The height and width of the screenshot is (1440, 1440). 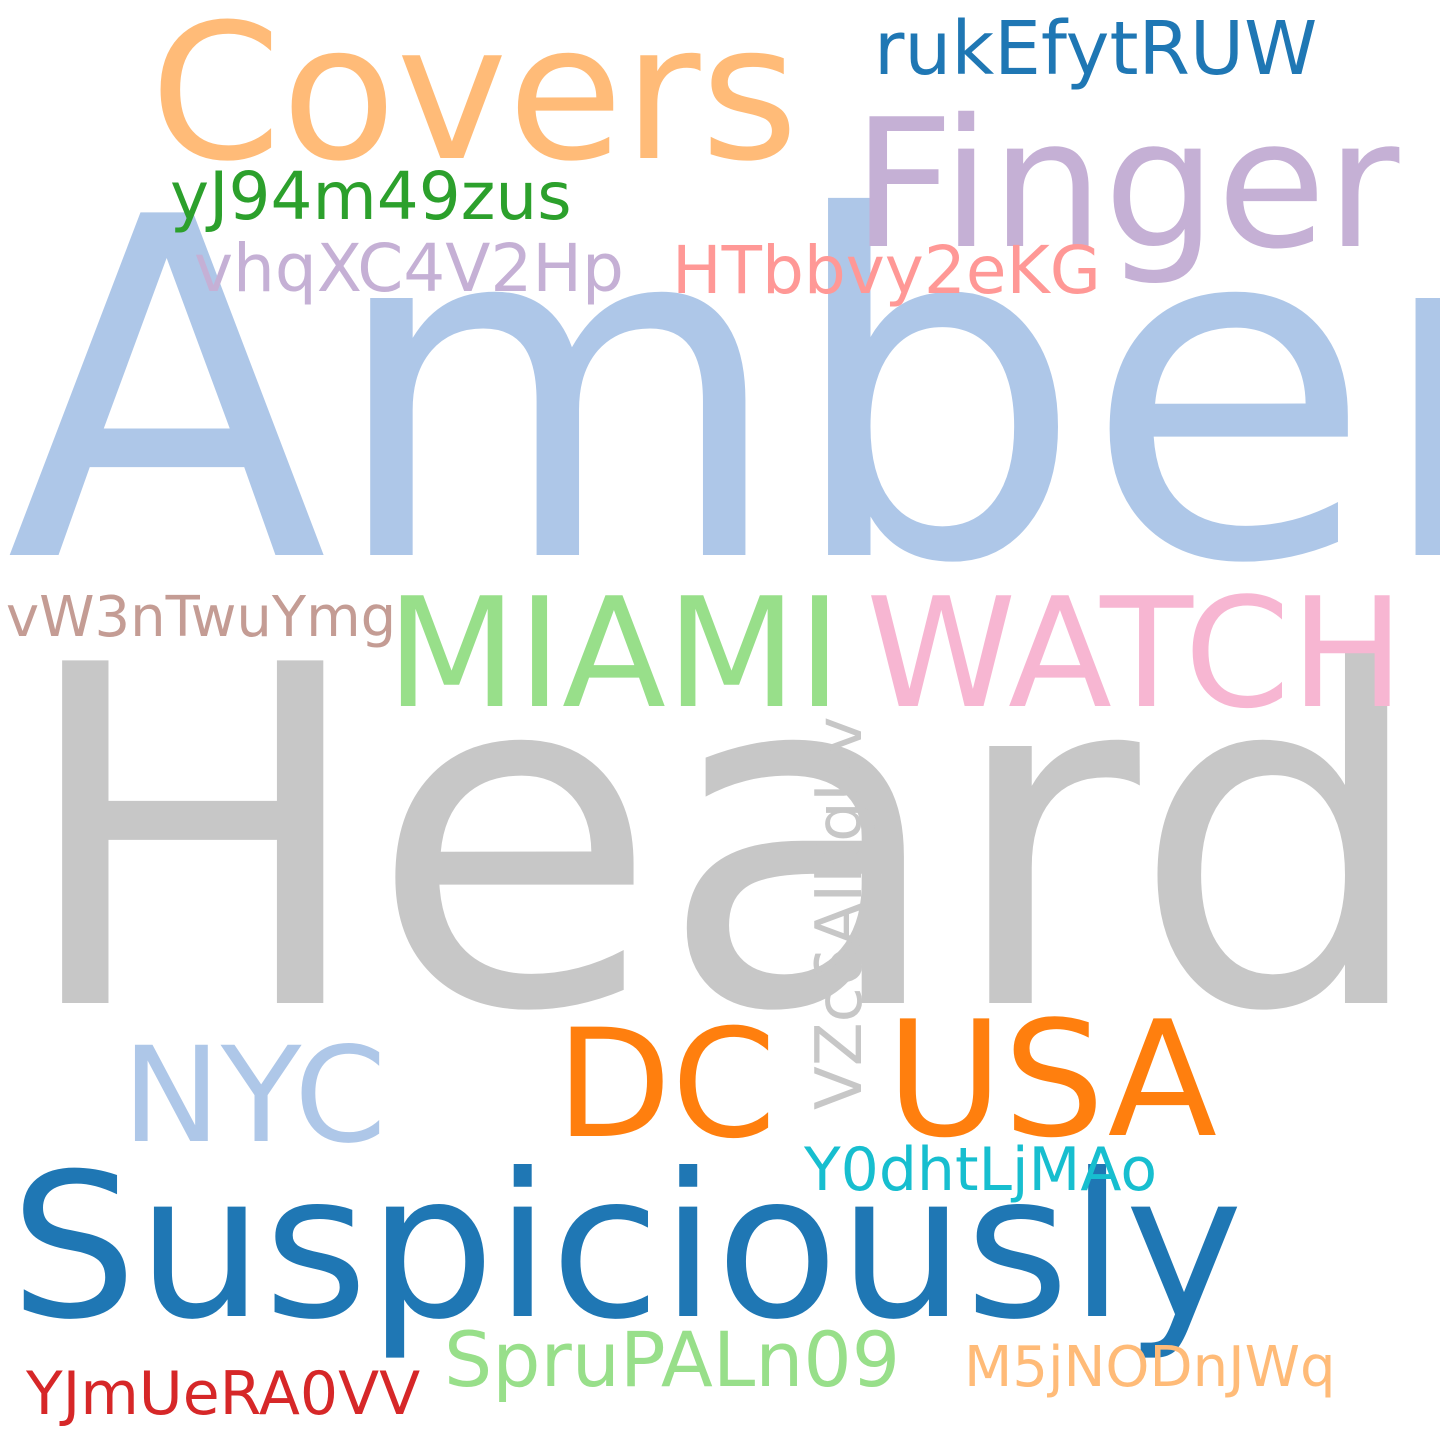 I want to click on word-covers: Covers, so click(x=474, y=101).